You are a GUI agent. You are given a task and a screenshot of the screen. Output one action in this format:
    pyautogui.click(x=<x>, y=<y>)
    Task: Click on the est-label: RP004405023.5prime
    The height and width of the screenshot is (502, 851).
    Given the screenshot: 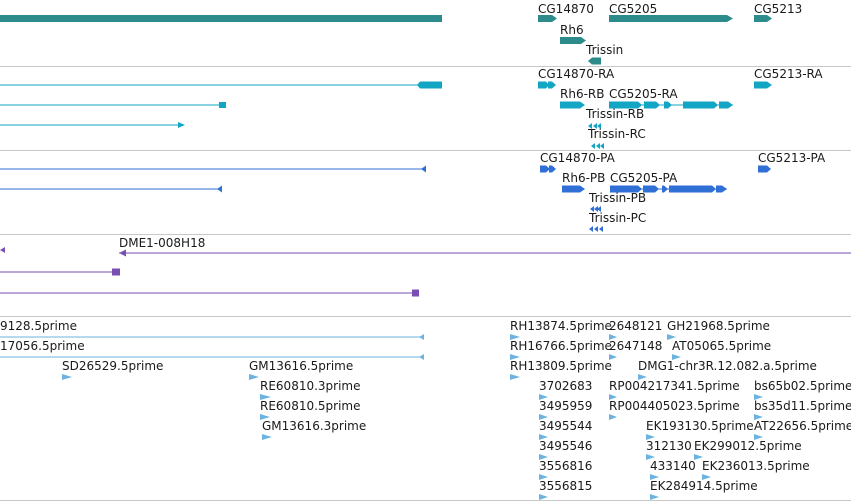 What is the action you would take?
    pyautogui.click(x=674, y=406)
    